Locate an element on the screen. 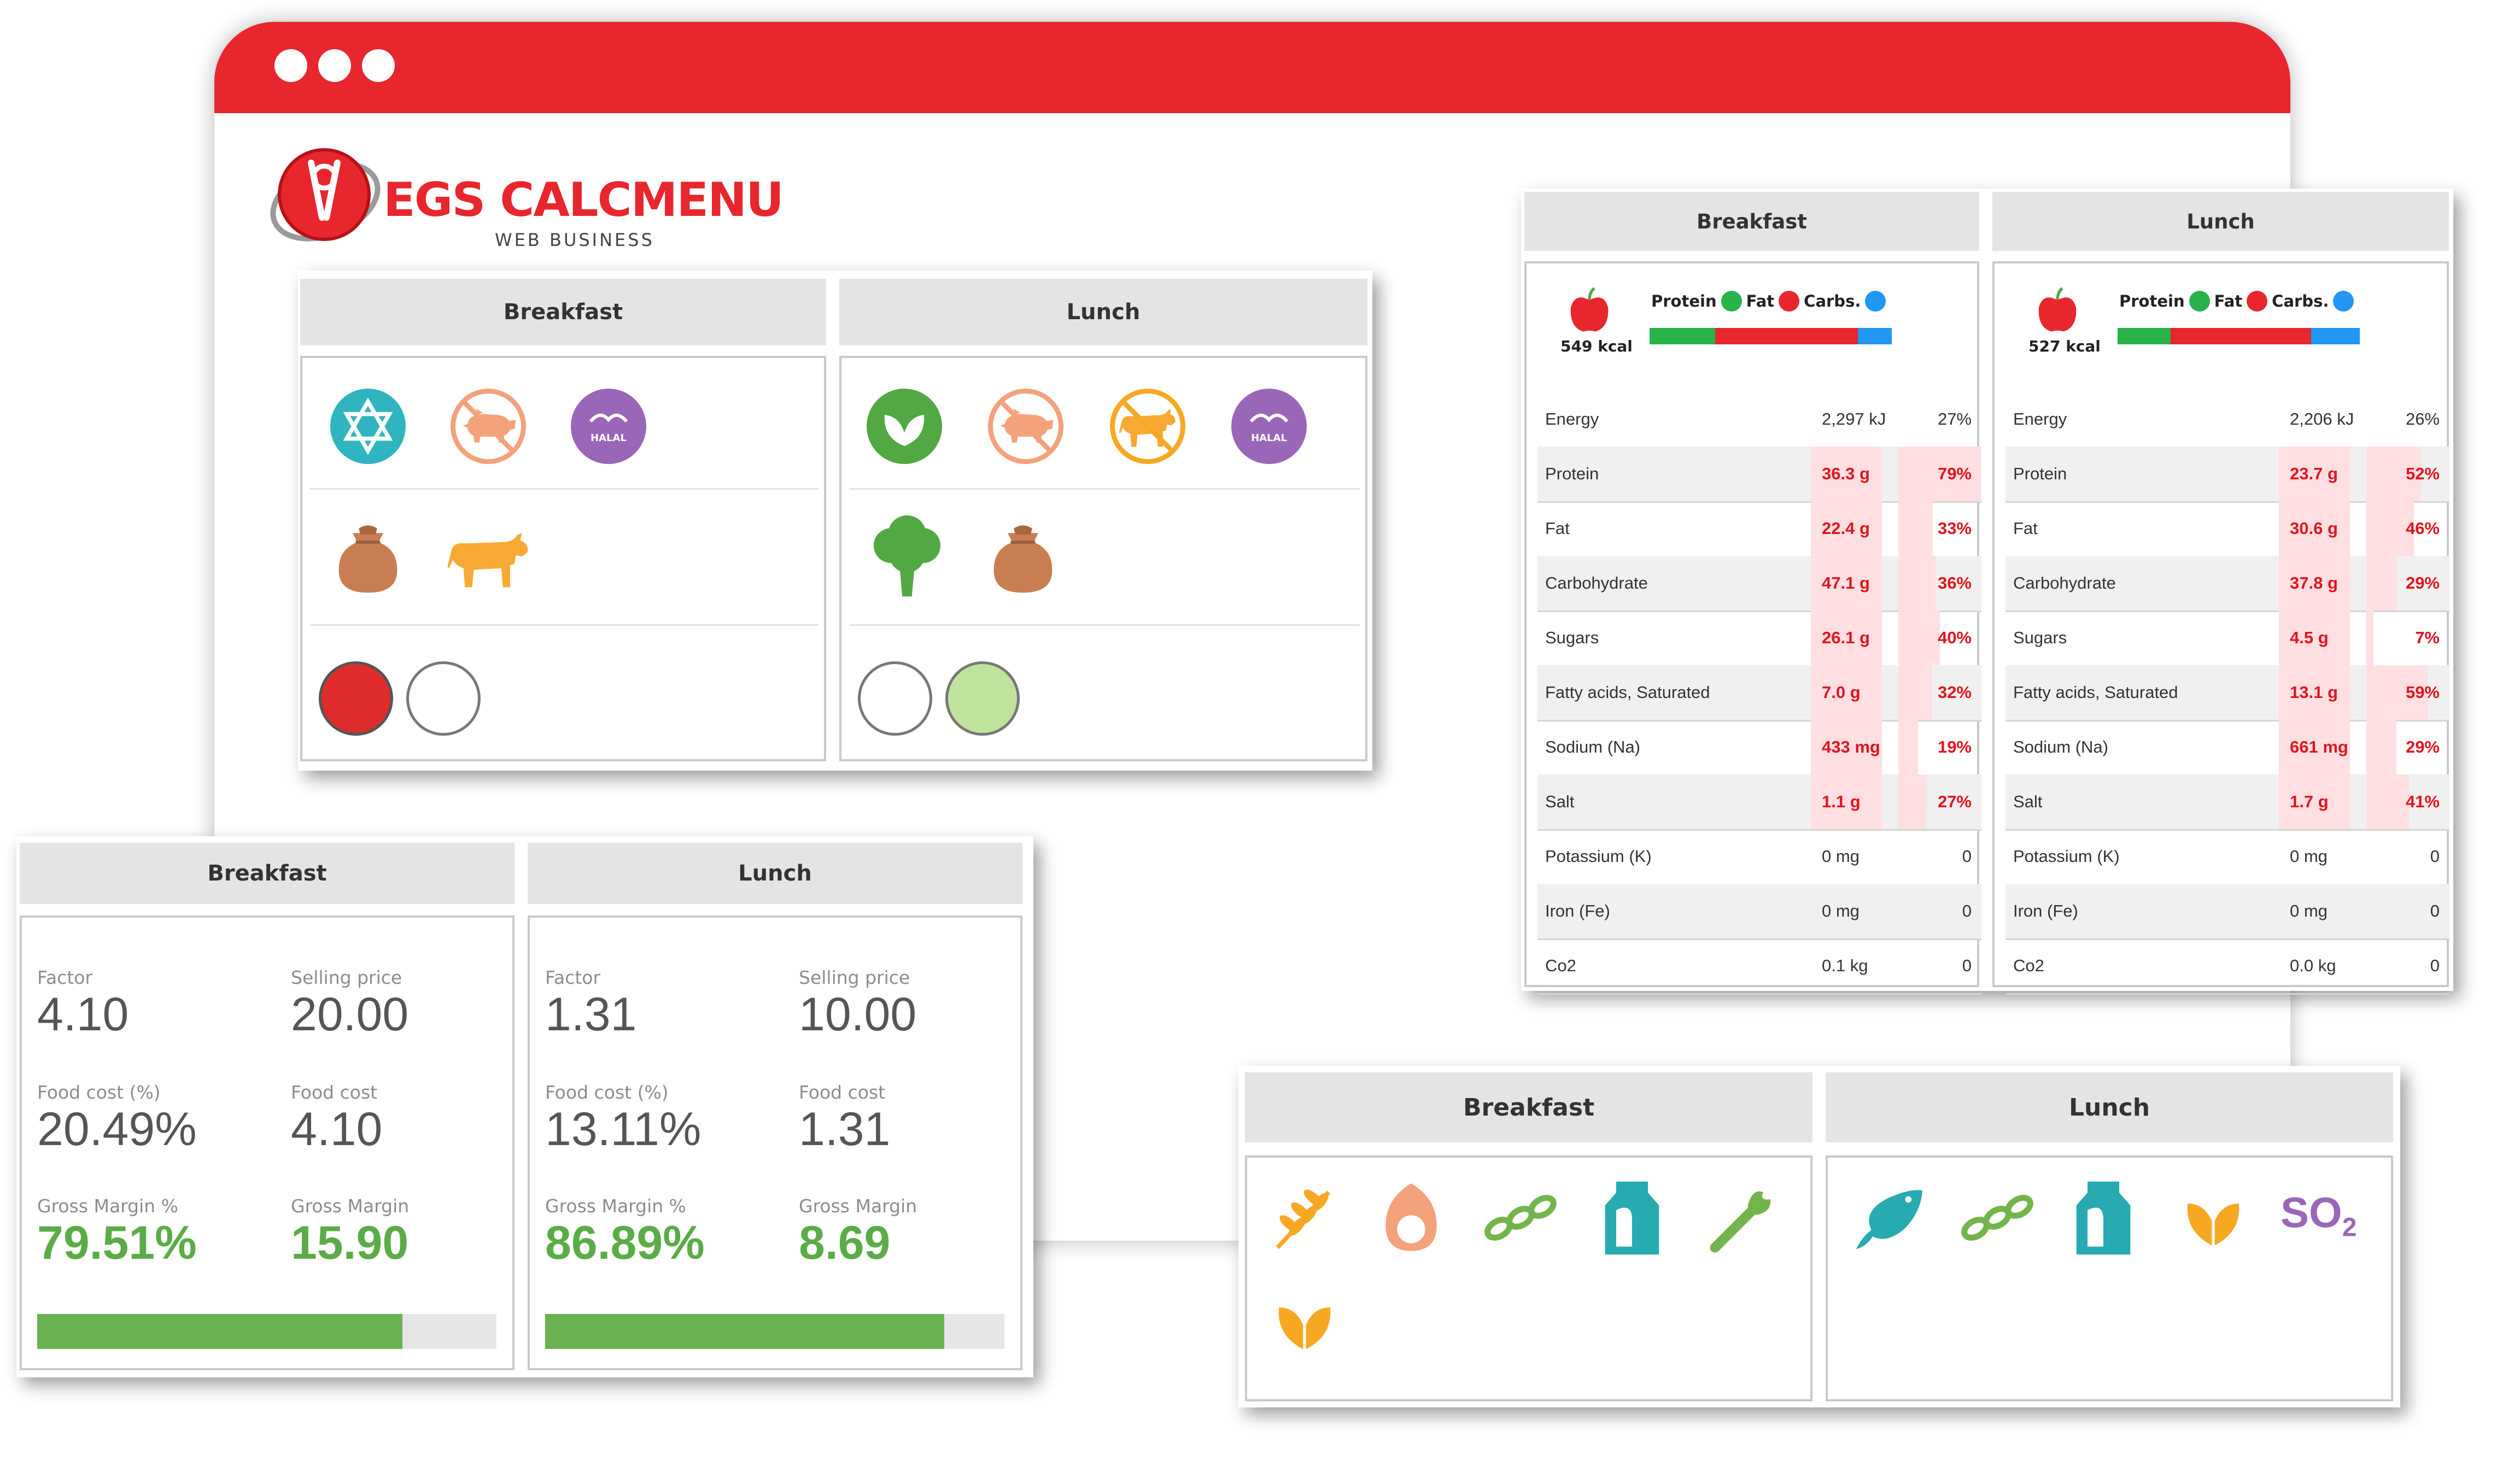 This screenshot has width=2520, height=1467. nutrient-name: Sugars is located at coordinates (1572, 637).